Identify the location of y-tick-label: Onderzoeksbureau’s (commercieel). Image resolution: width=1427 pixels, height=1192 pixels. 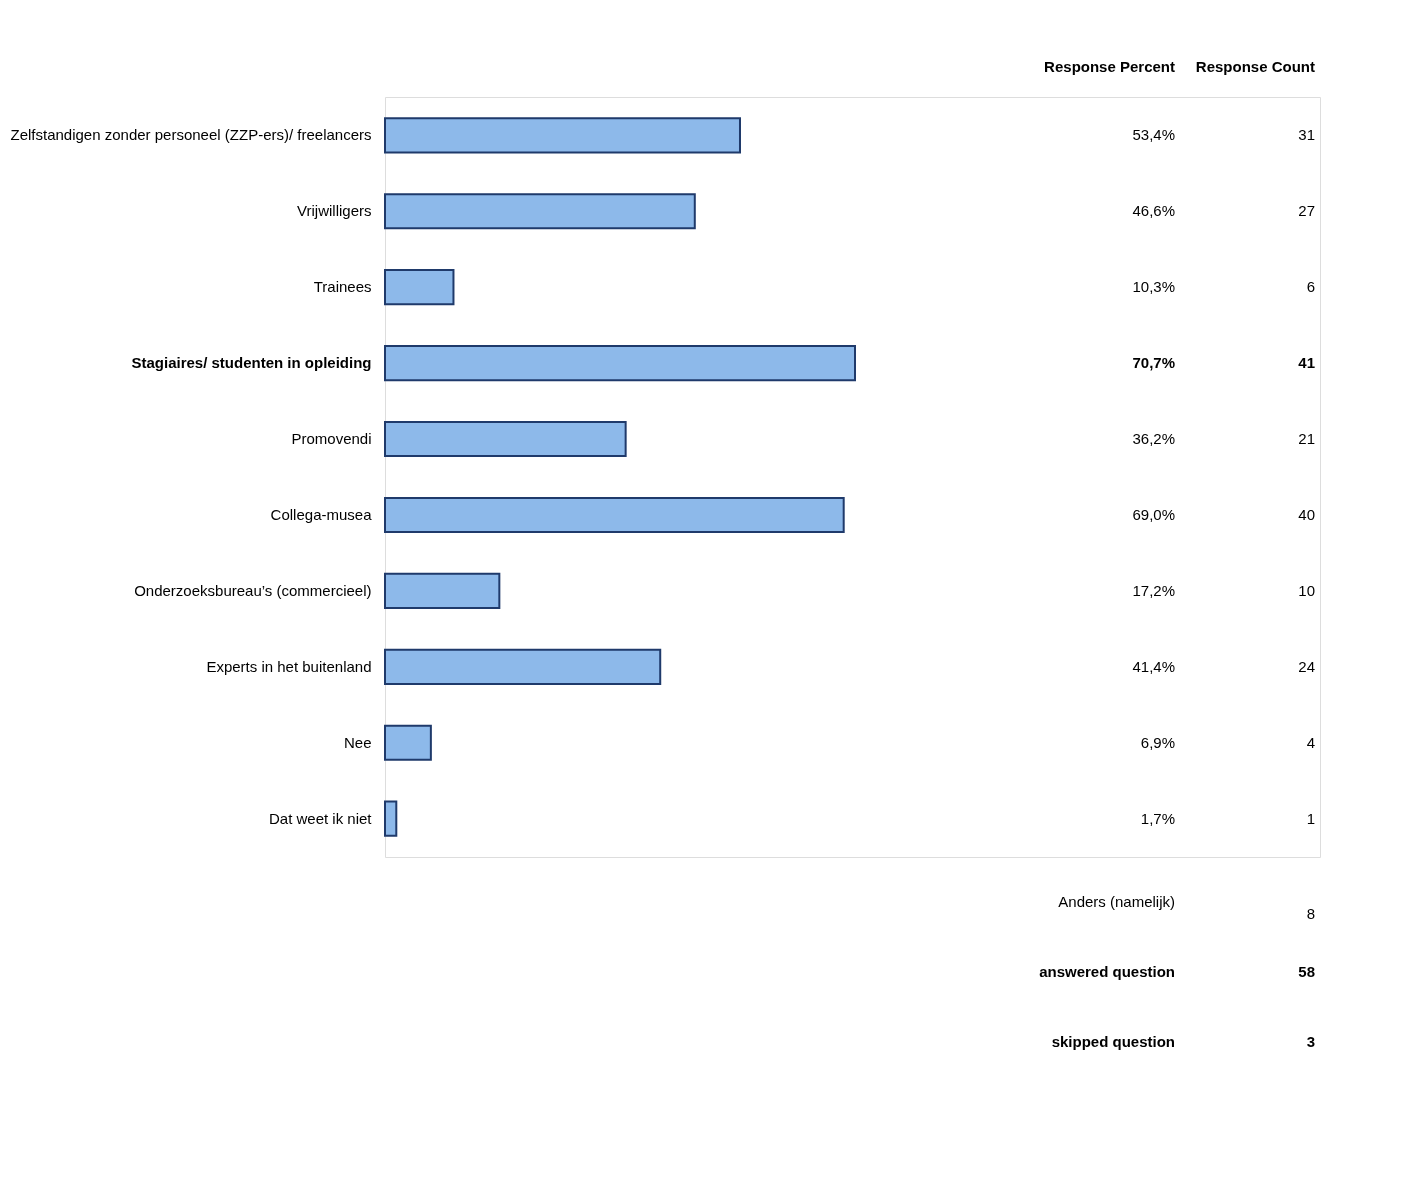
(253, 590).